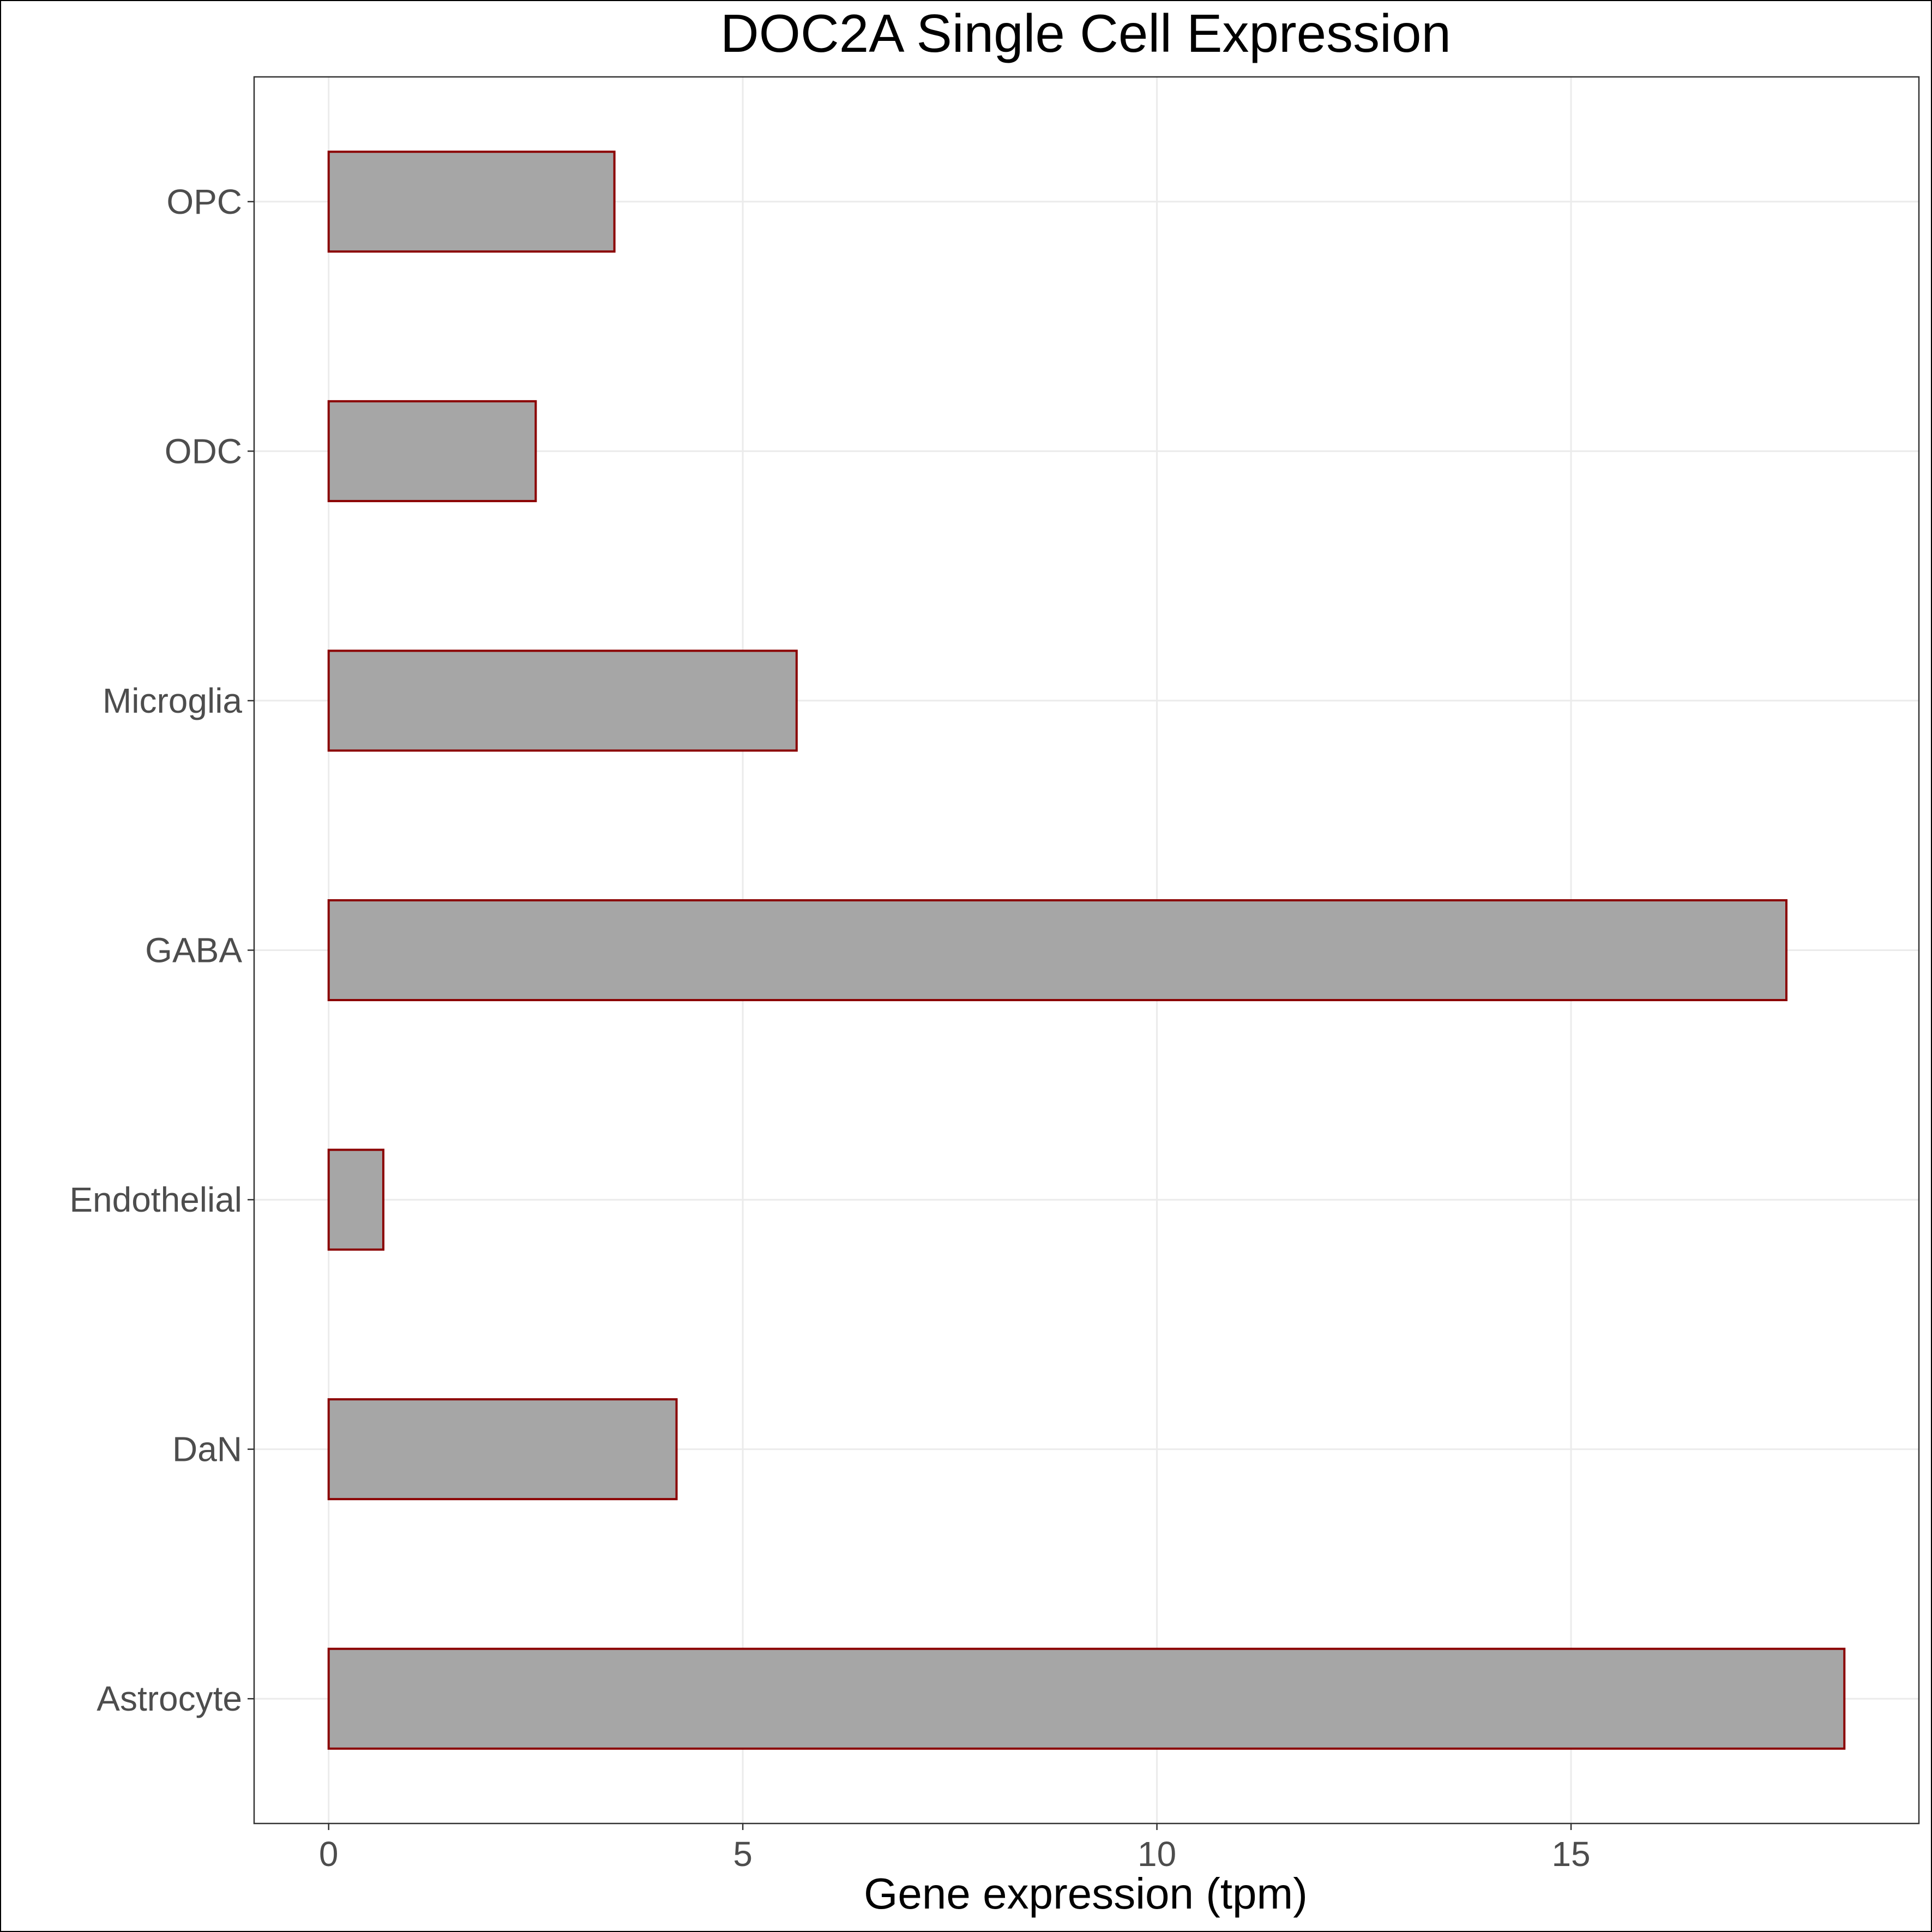 The height and width of the screenshot is (1932, 1932). What do you see at coordinates (1086, 1698) in the screenshot?
I see `bar-astrocyte` at bounding box center [1086, 1698].